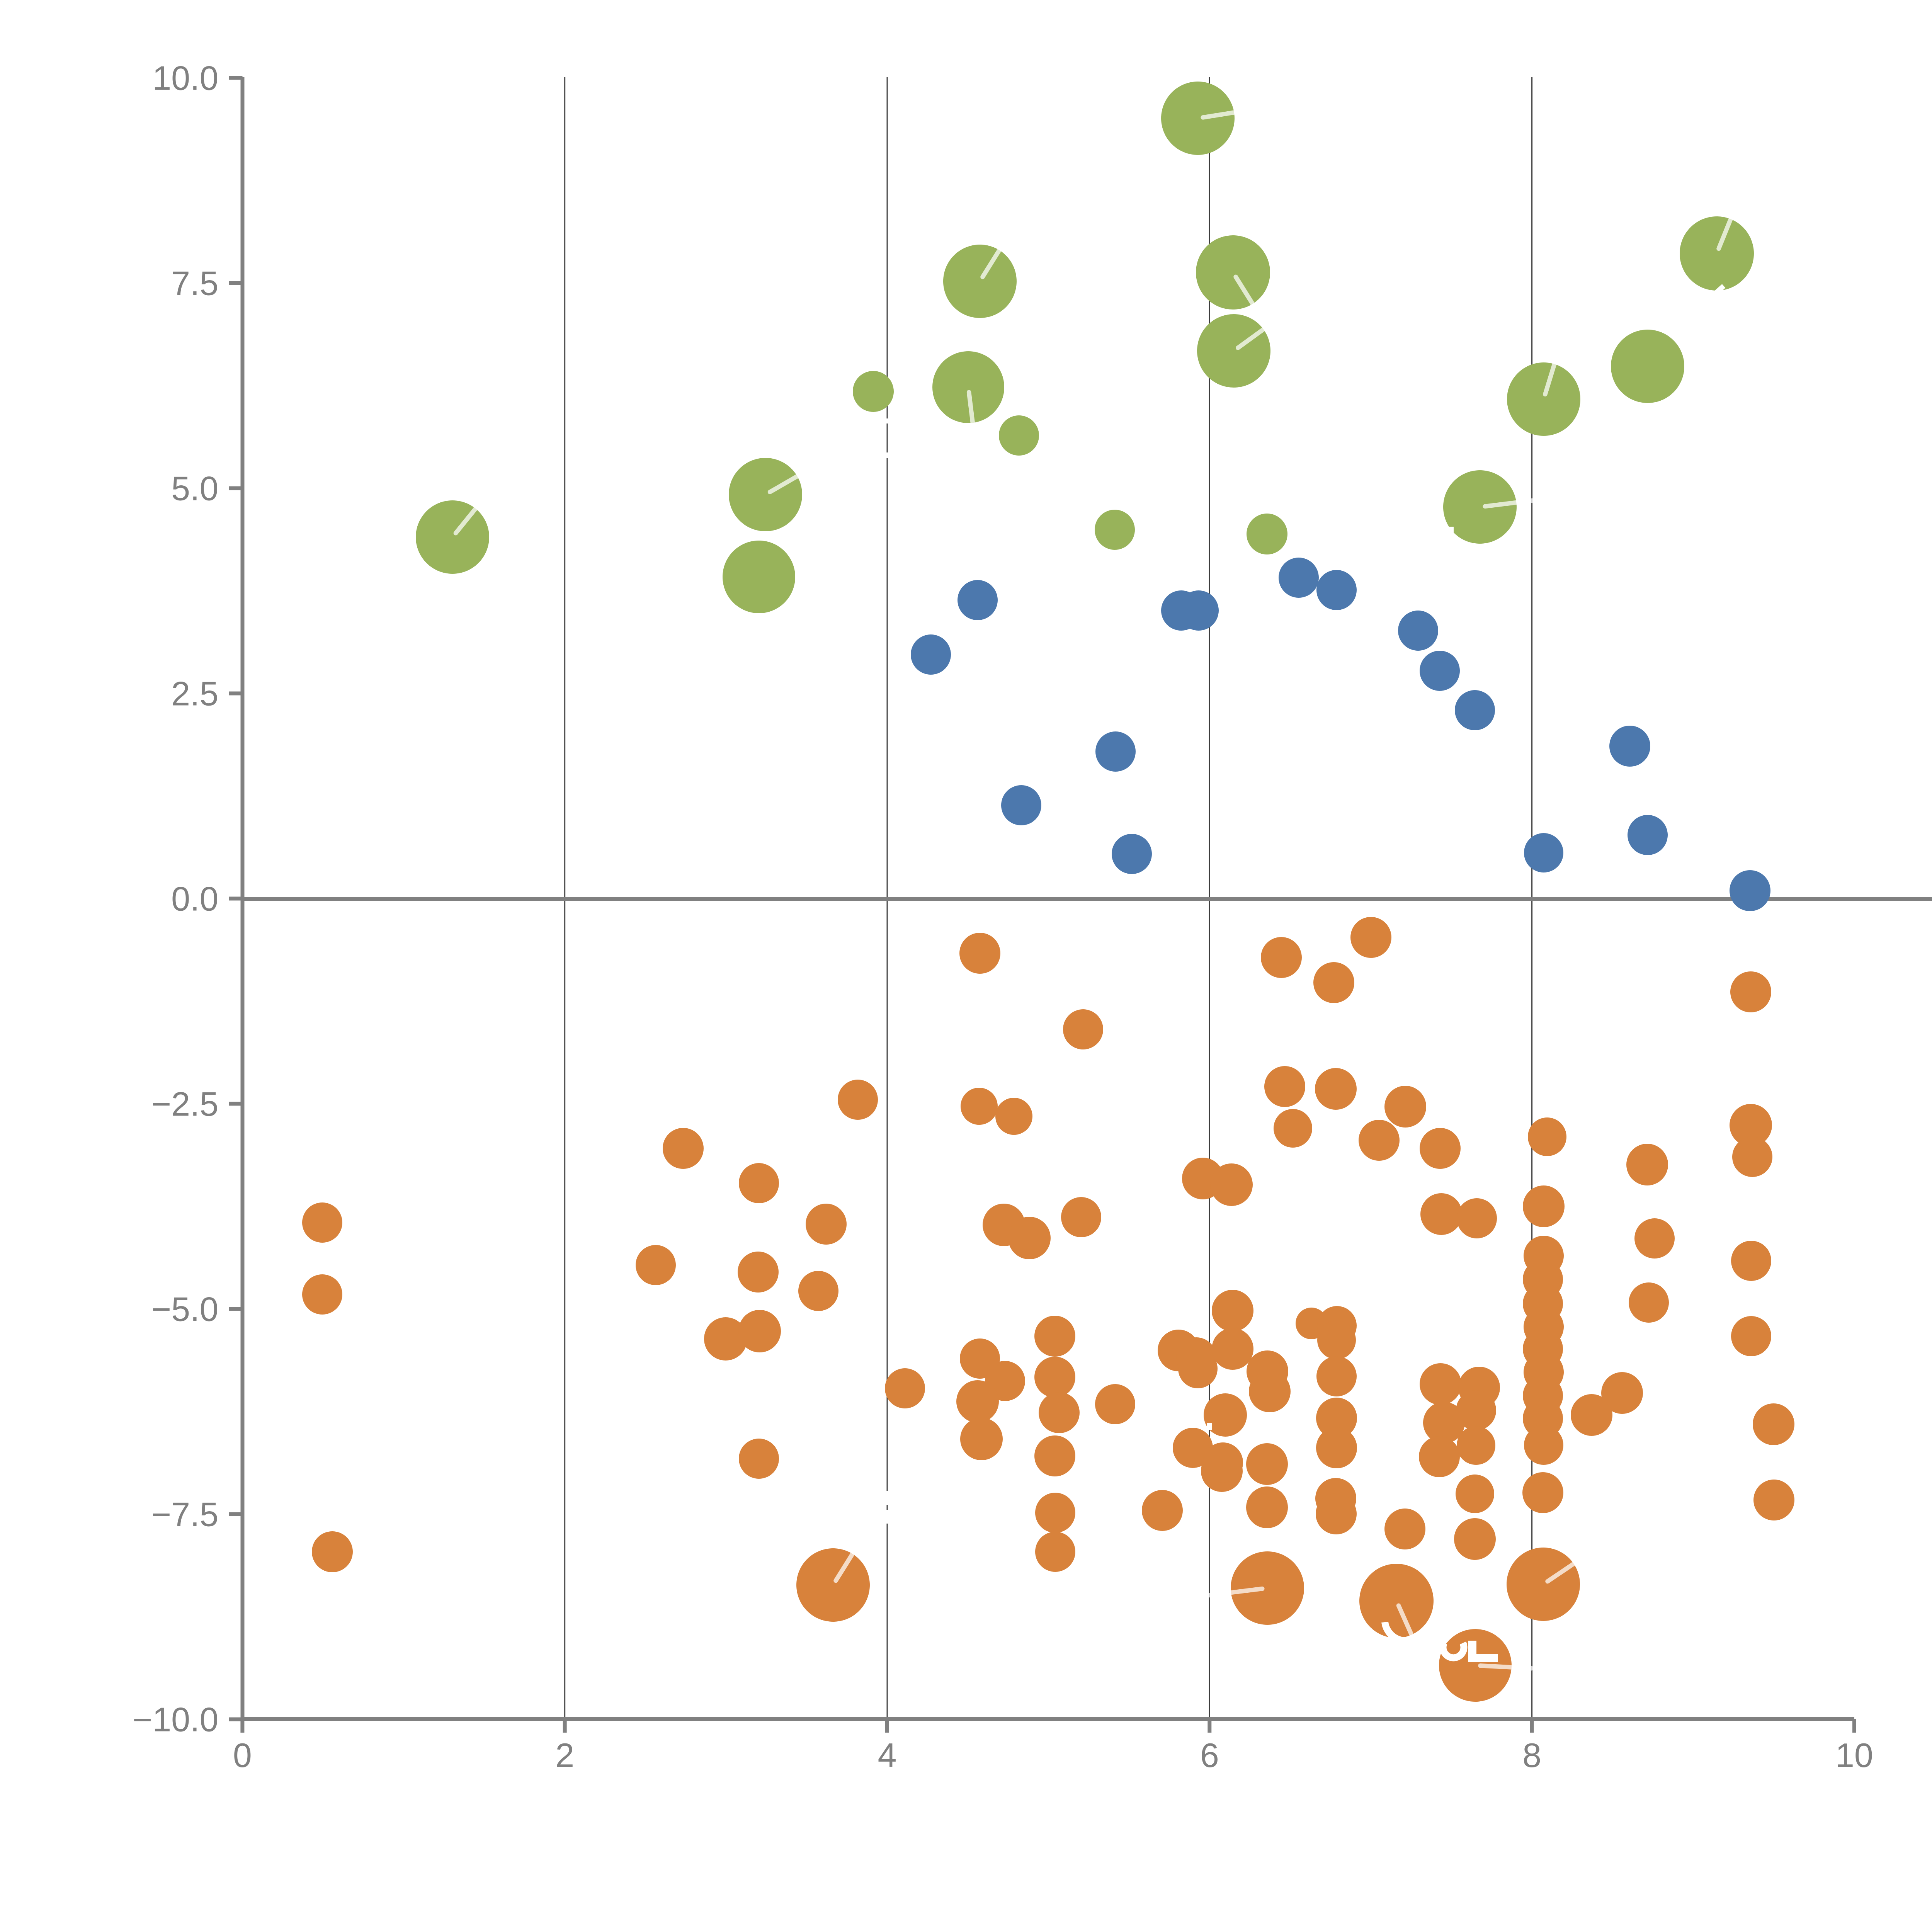 Image resolution: width=1932 pixels, height=1932 pixels. I want to click on svg-text: −10.0, so click(176, 1720).